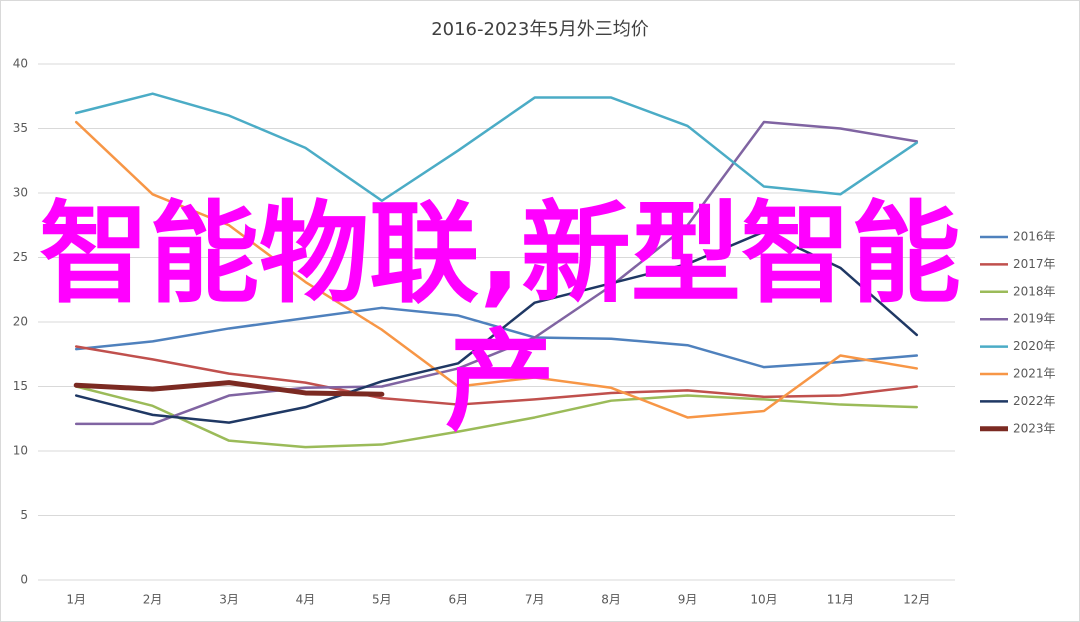 Image resolution: width=1080 pixels, height=622 pixels. I want to click on y-tick-label: 35, so click(20, 128).